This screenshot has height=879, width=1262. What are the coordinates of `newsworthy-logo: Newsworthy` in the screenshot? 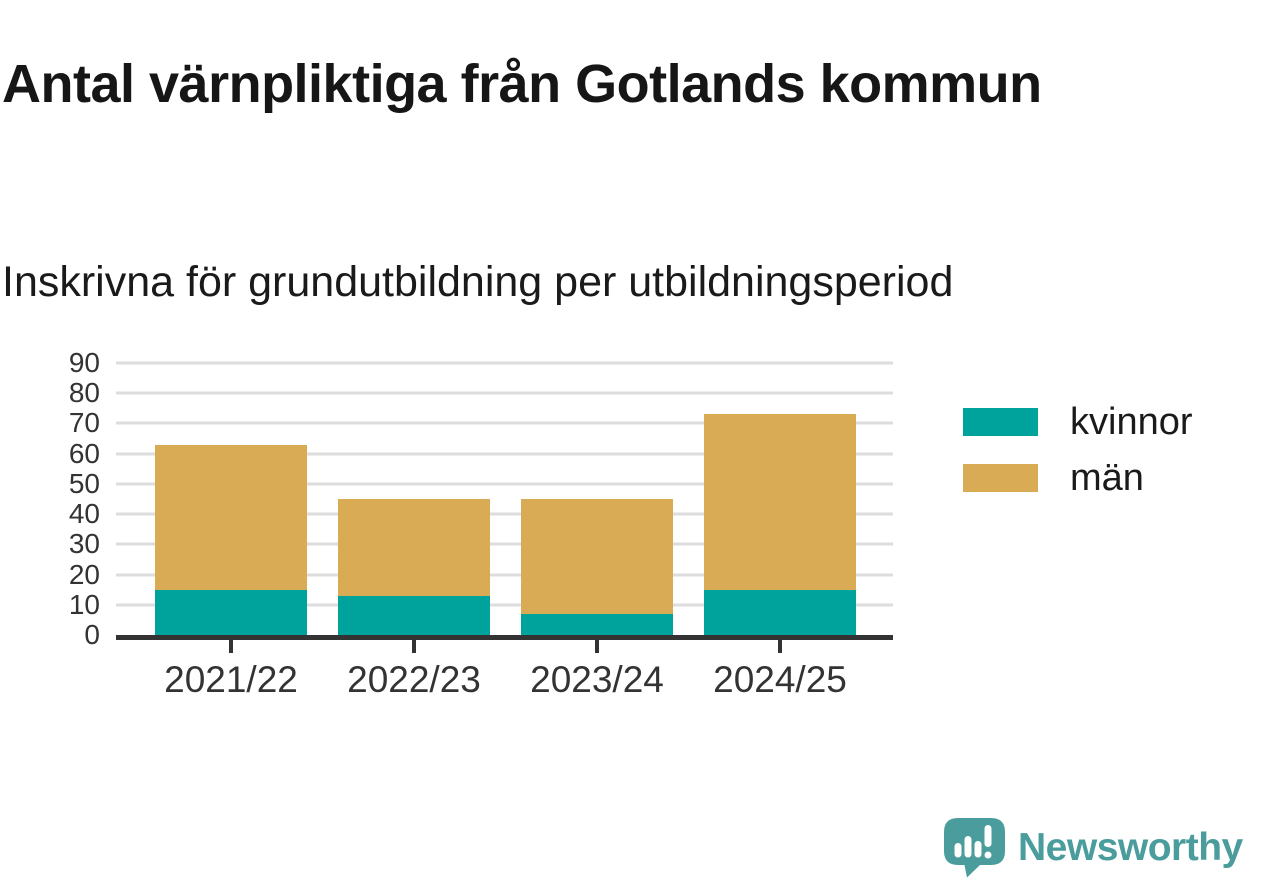 It's located at (1093, 848).